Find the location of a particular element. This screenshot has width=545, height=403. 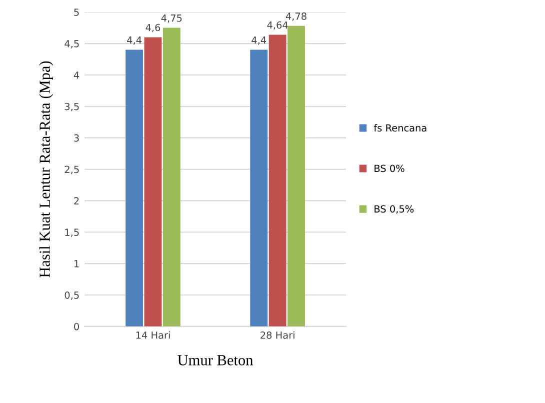

data-label: 4,64 is located at coordinates (277, 25).